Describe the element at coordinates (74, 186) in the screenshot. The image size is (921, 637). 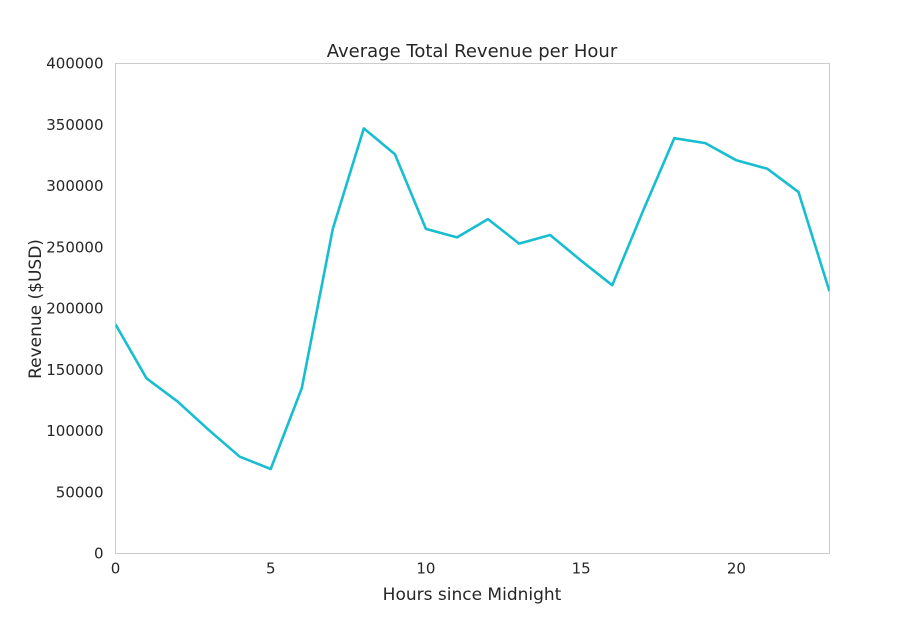
I see `y-tick-label: 300000` at that location.